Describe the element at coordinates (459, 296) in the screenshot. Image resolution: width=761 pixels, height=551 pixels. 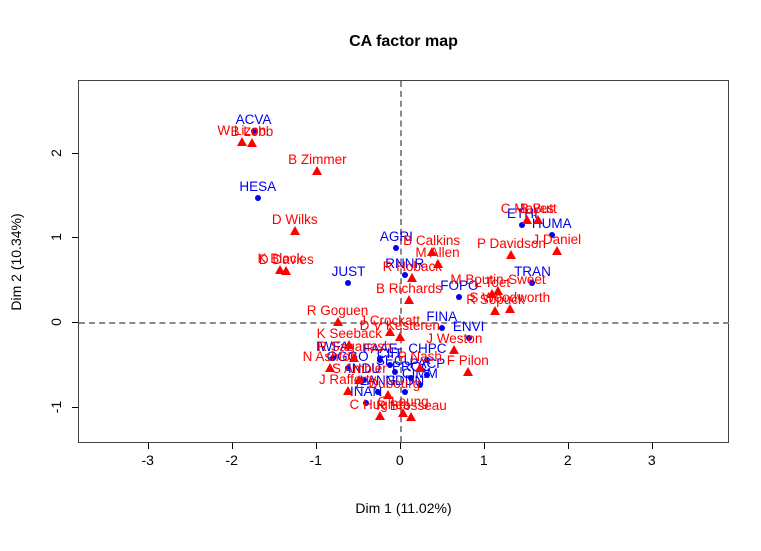
I see `committee-point-FOPO` at that location.